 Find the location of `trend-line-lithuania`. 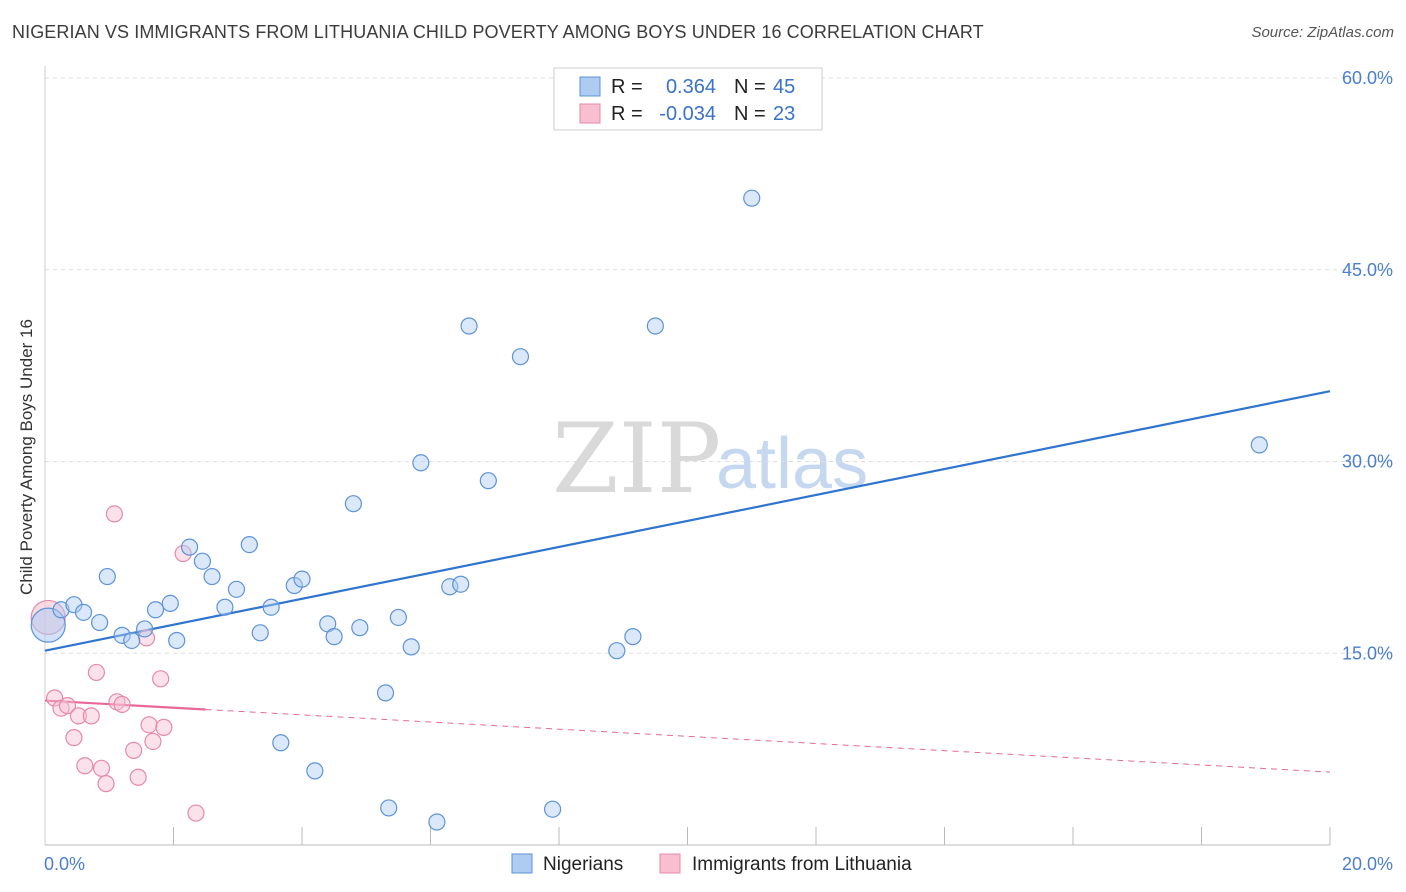

trend-line-lithuania is located at coordinates (125, 705).